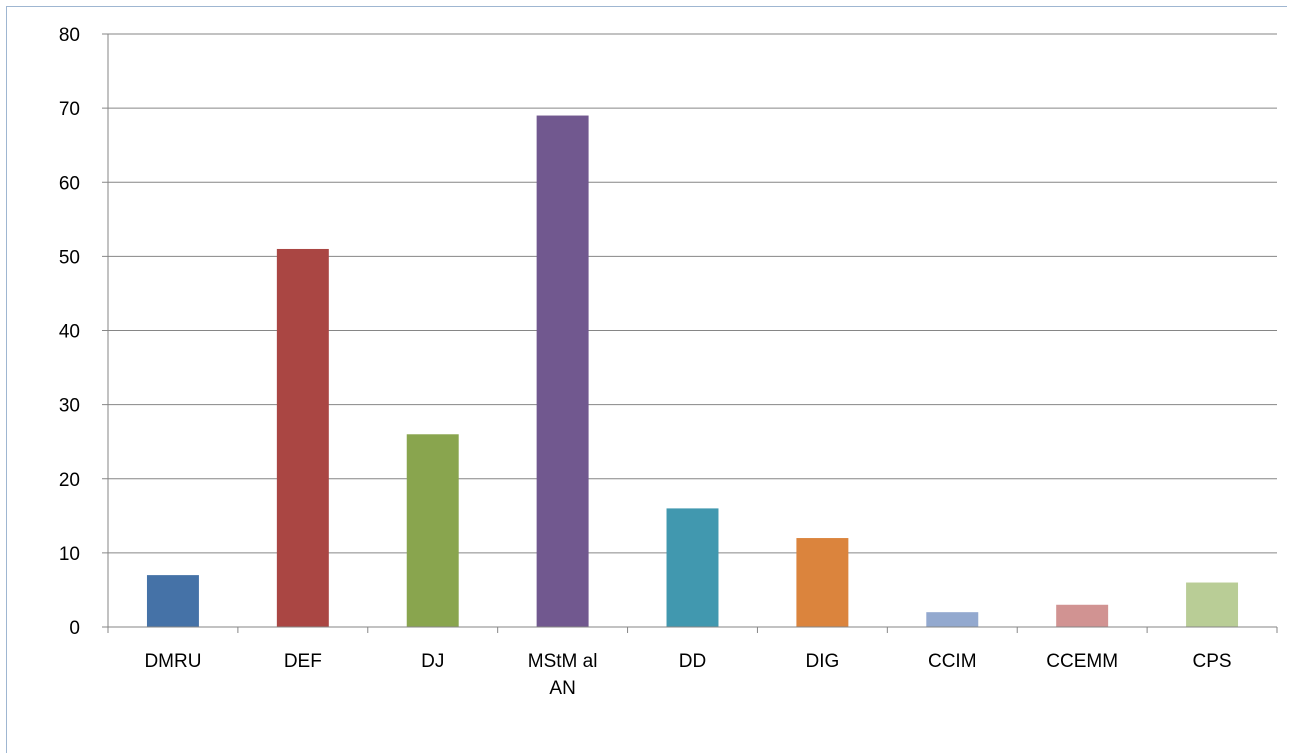  I want to click on x-tick-label: DJ, so click(432, 661).